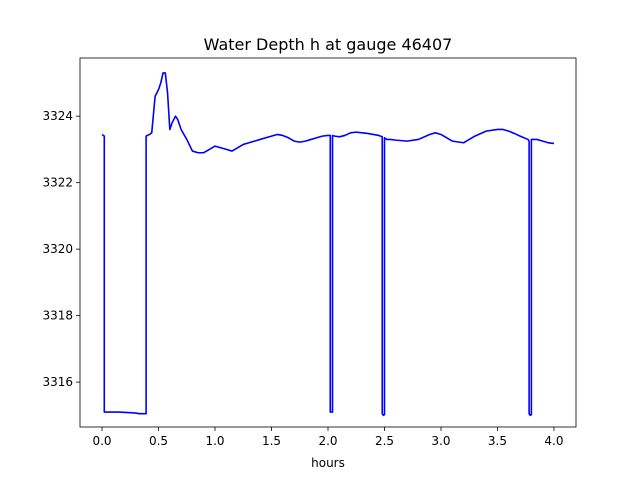 The width and height of the screenshot is (640, 480). I want to click on y-tick-label: 3322, so click(57, 183).